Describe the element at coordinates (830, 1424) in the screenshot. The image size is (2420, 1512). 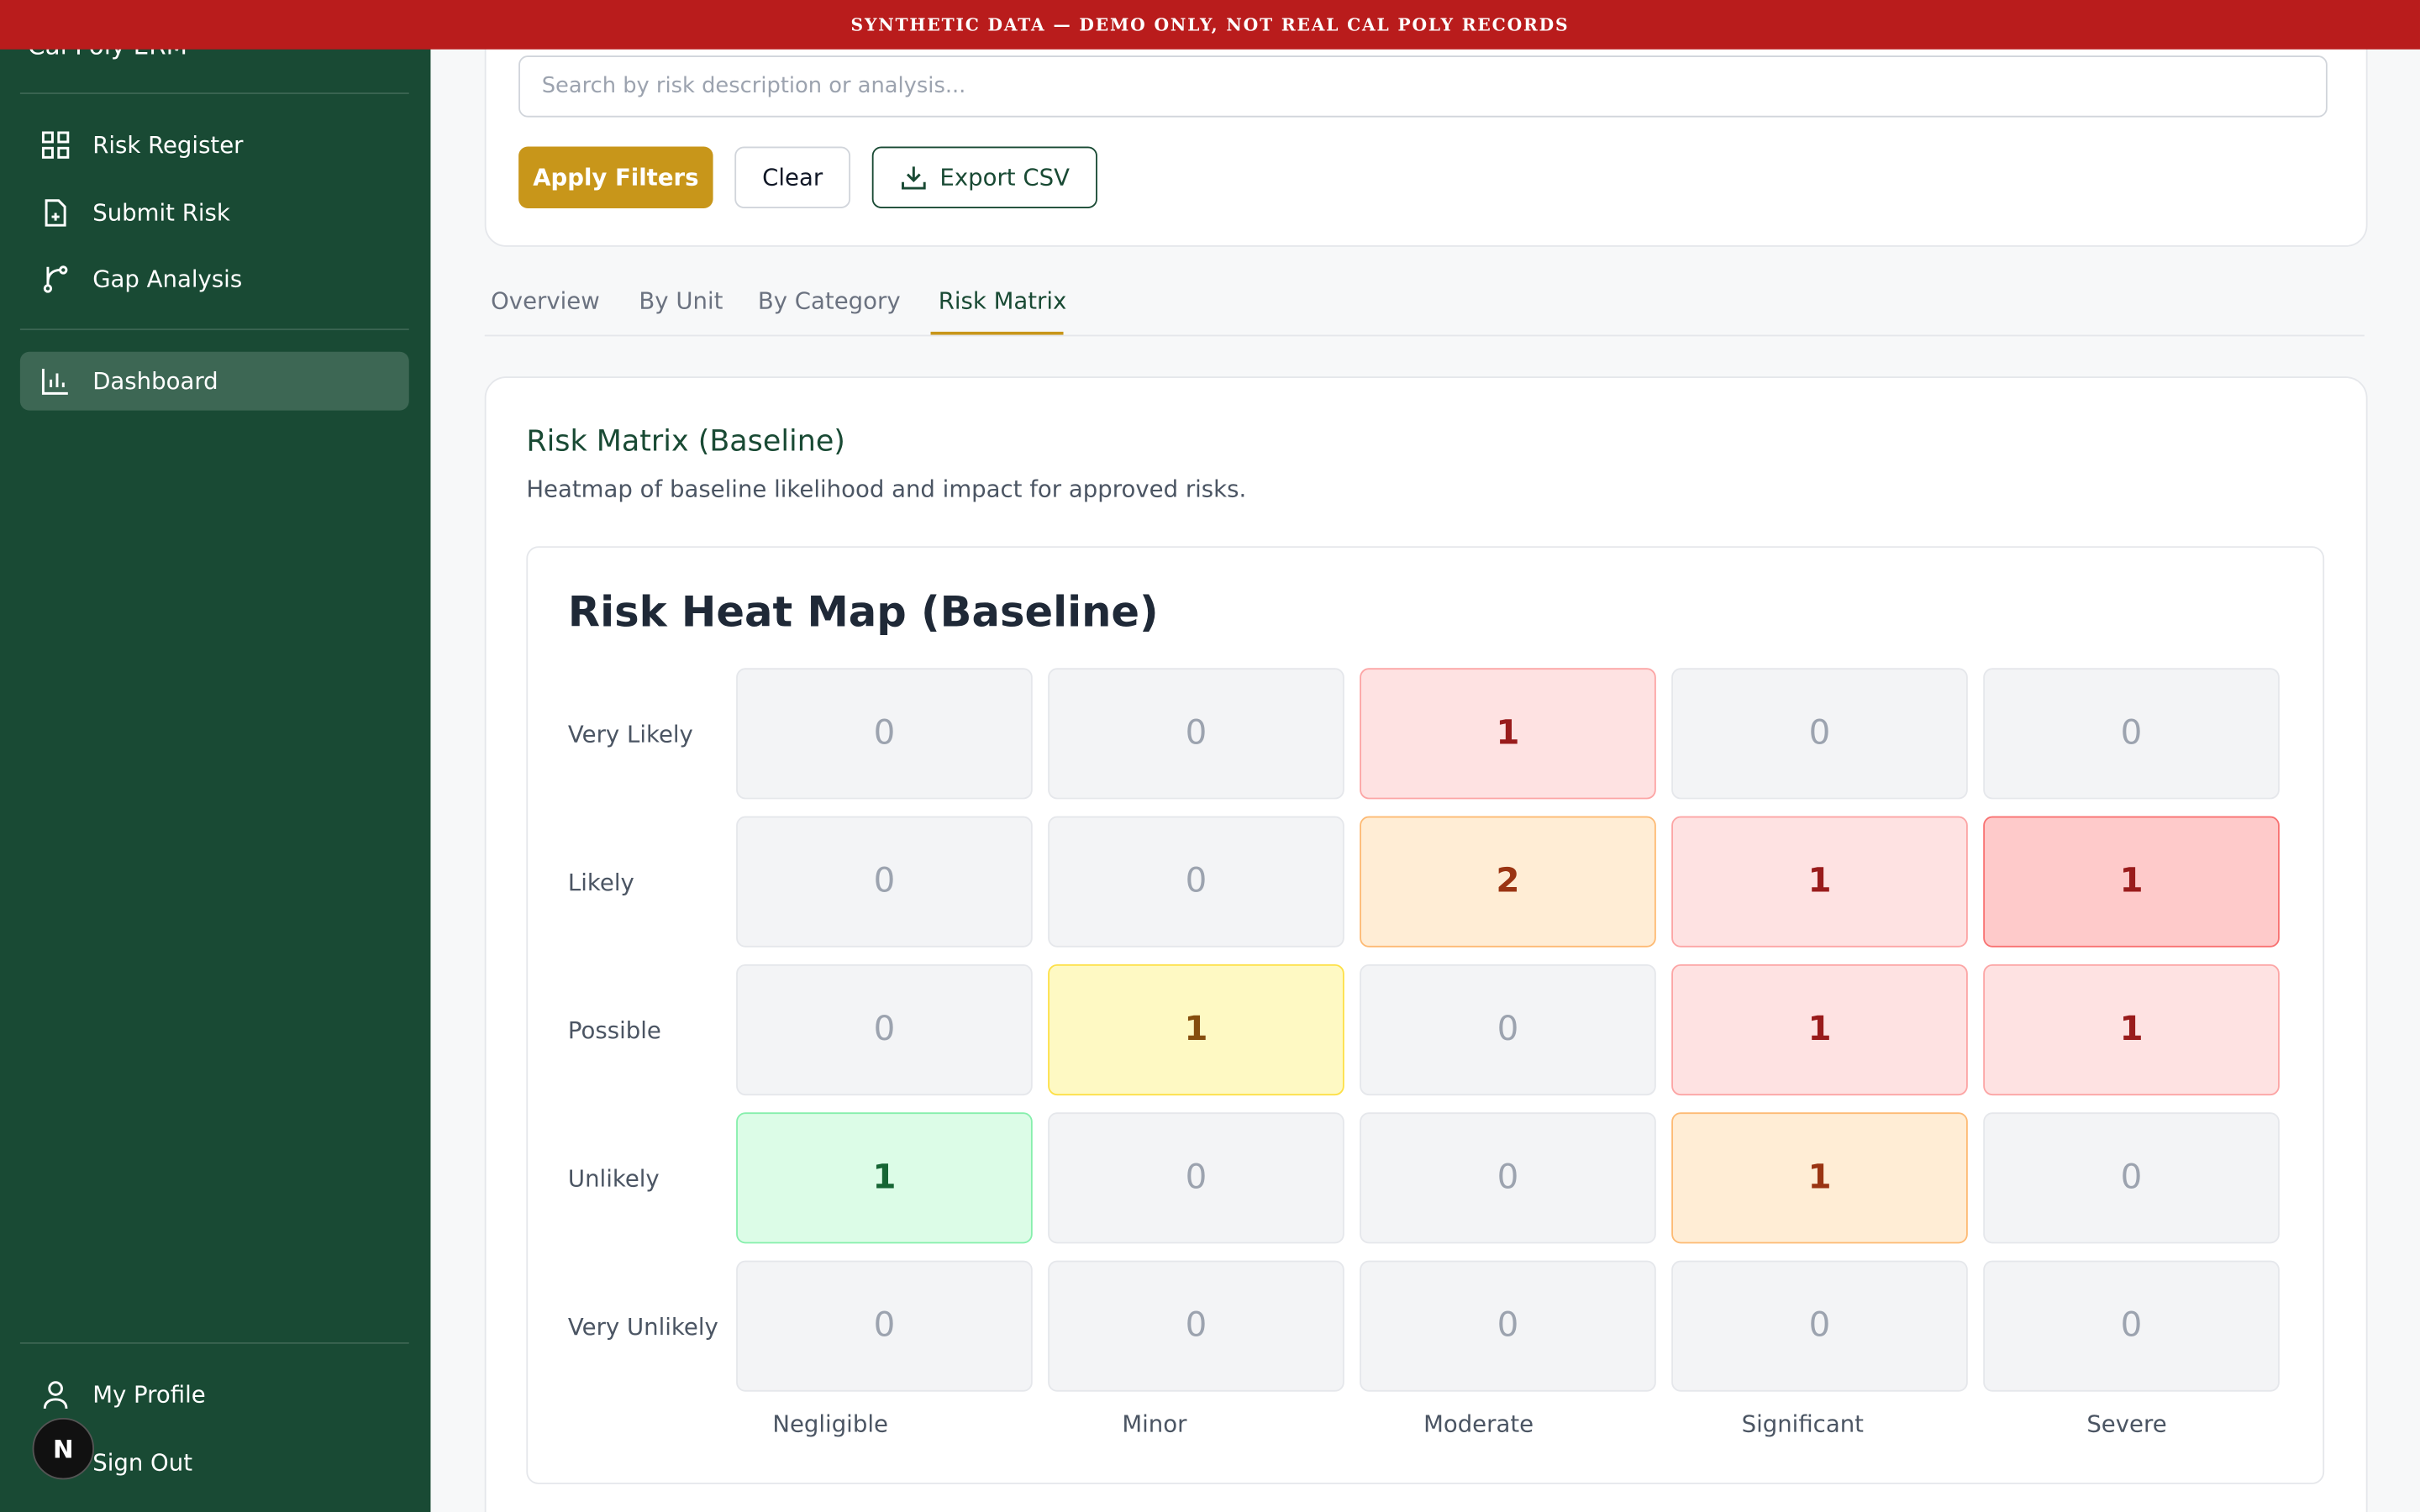
I see `column-label: Negligible` at that location.